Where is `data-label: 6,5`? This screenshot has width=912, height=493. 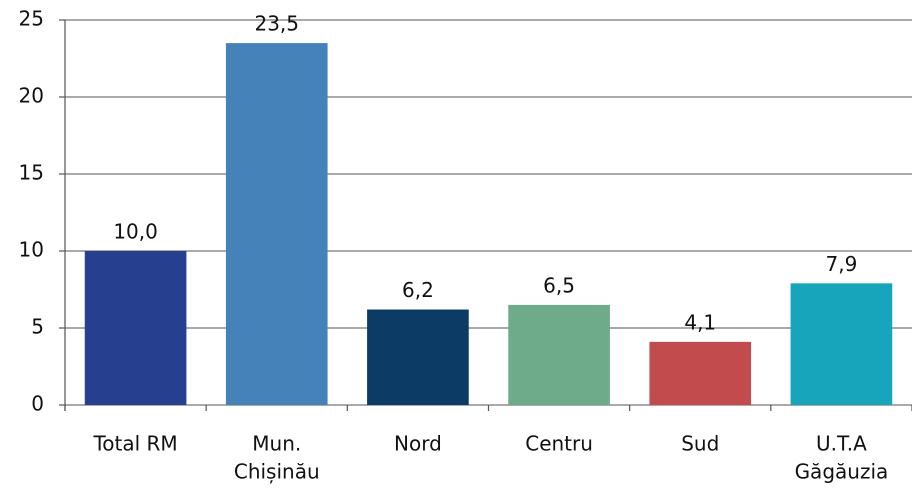 data-label: 6,5 is located at coordinates (559, 285).